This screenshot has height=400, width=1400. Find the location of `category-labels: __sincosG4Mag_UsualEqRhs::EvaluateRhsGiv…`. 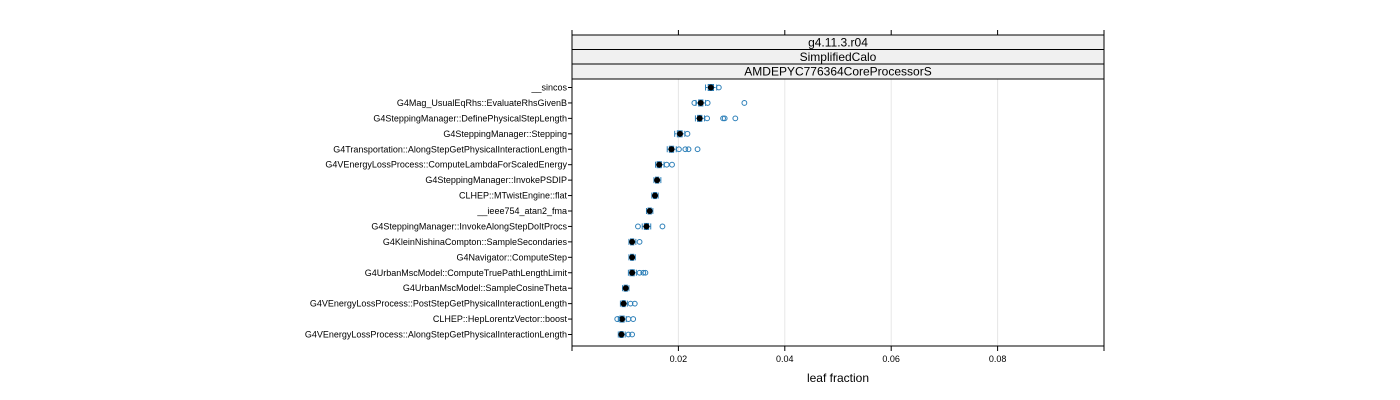

category-labels: __sincosG4Mag_UsualEqRhs::EvaluateRhsGiv… is located at coordinates (436, 211).